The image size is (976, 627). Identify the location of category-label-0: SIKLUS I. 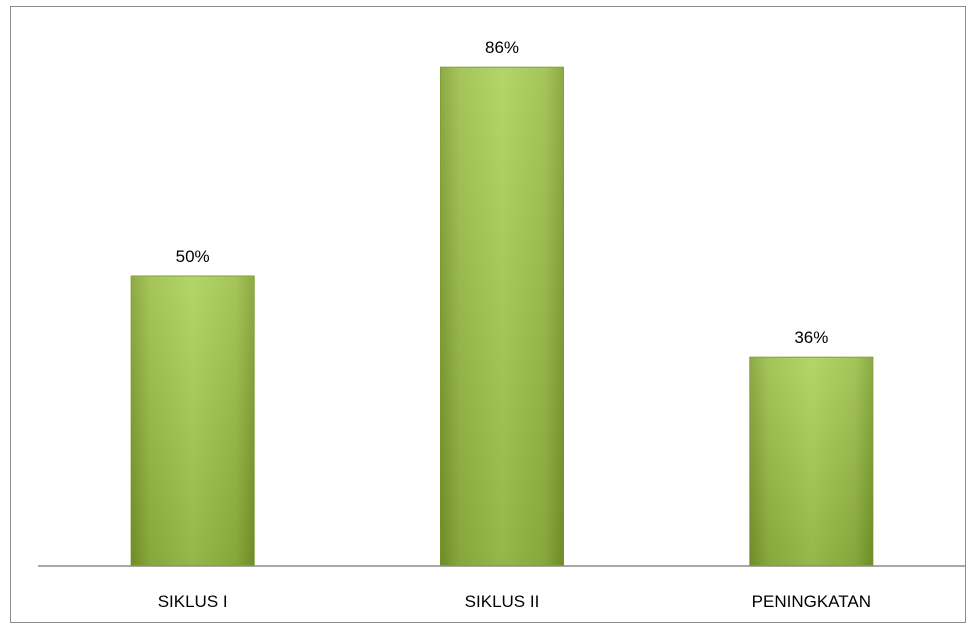
(193, 601).